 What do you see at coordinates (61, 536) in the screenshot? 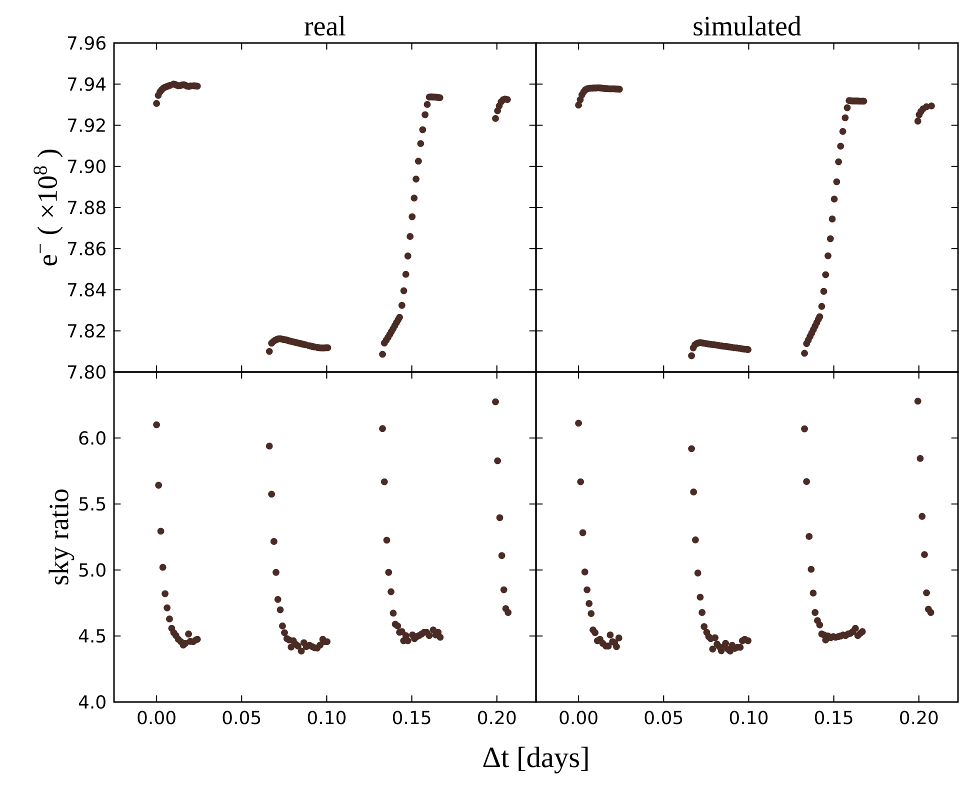
I see `y-axis-title: sky ratio` at bounding box center [61, 536].